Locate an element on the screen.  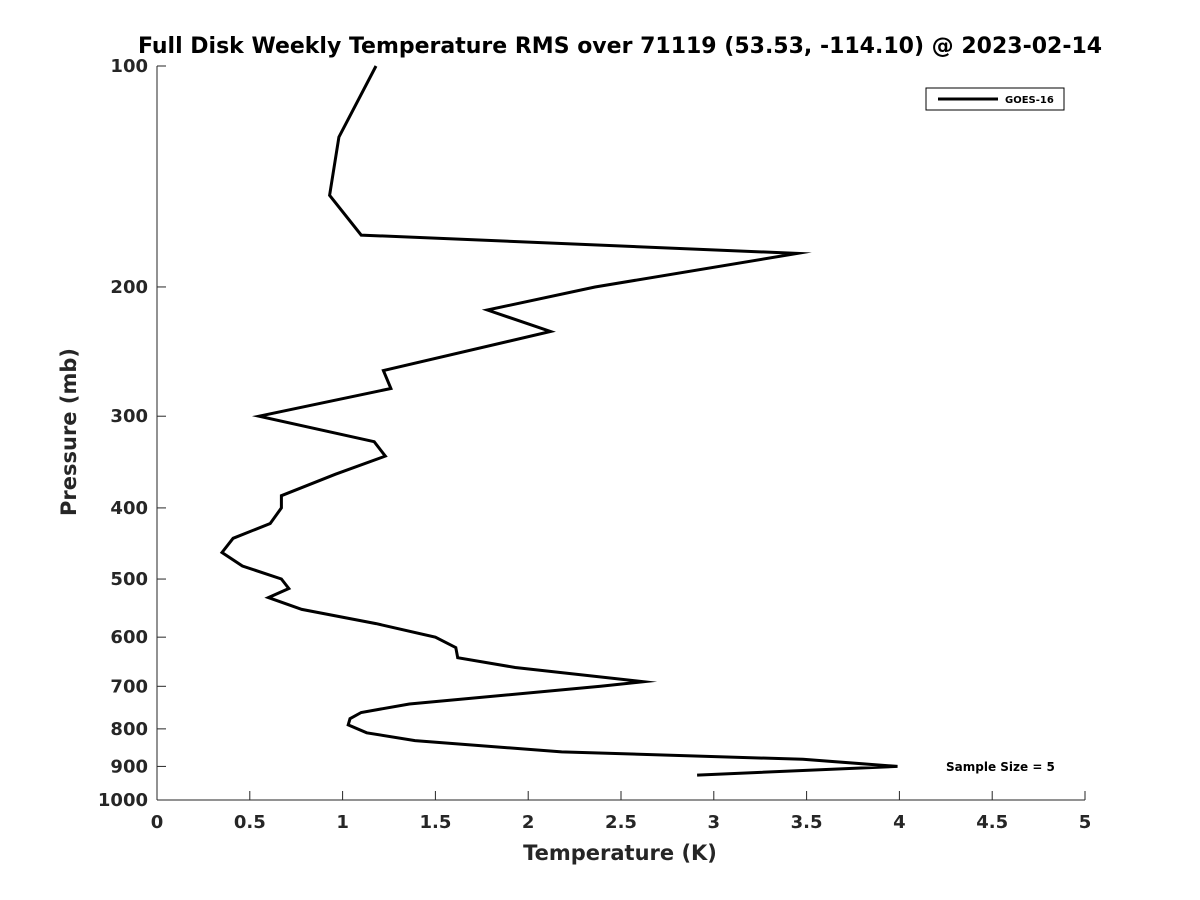
y-tick-label: 700 is located at coordinates (129, 686).